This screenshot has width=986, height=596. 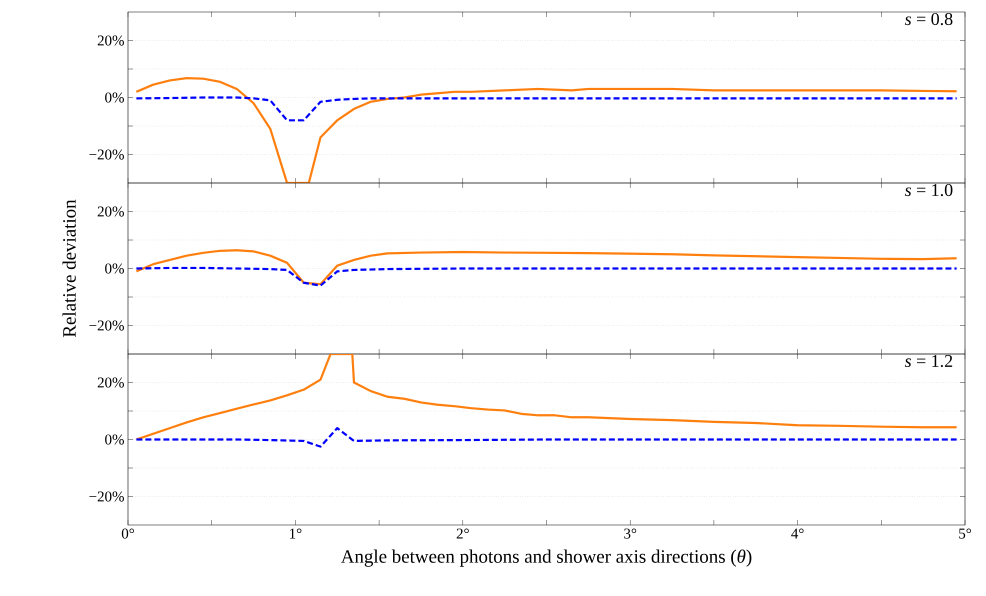 I want to click on line-series, so click(x=546, y=397).